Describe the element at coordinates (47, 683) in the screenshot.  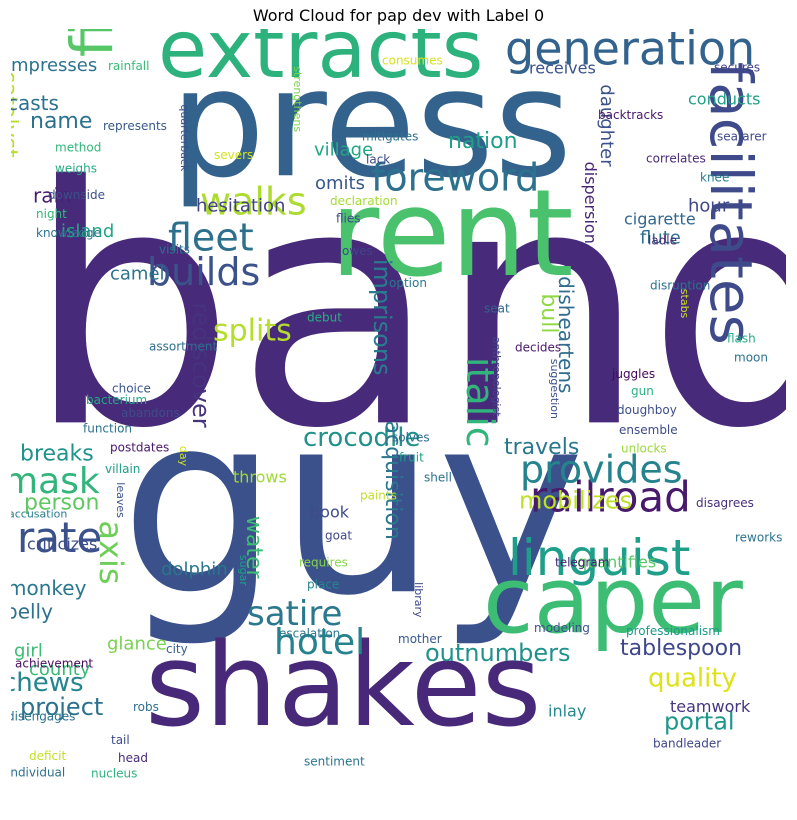
I see `word-chews: chews` at that location.